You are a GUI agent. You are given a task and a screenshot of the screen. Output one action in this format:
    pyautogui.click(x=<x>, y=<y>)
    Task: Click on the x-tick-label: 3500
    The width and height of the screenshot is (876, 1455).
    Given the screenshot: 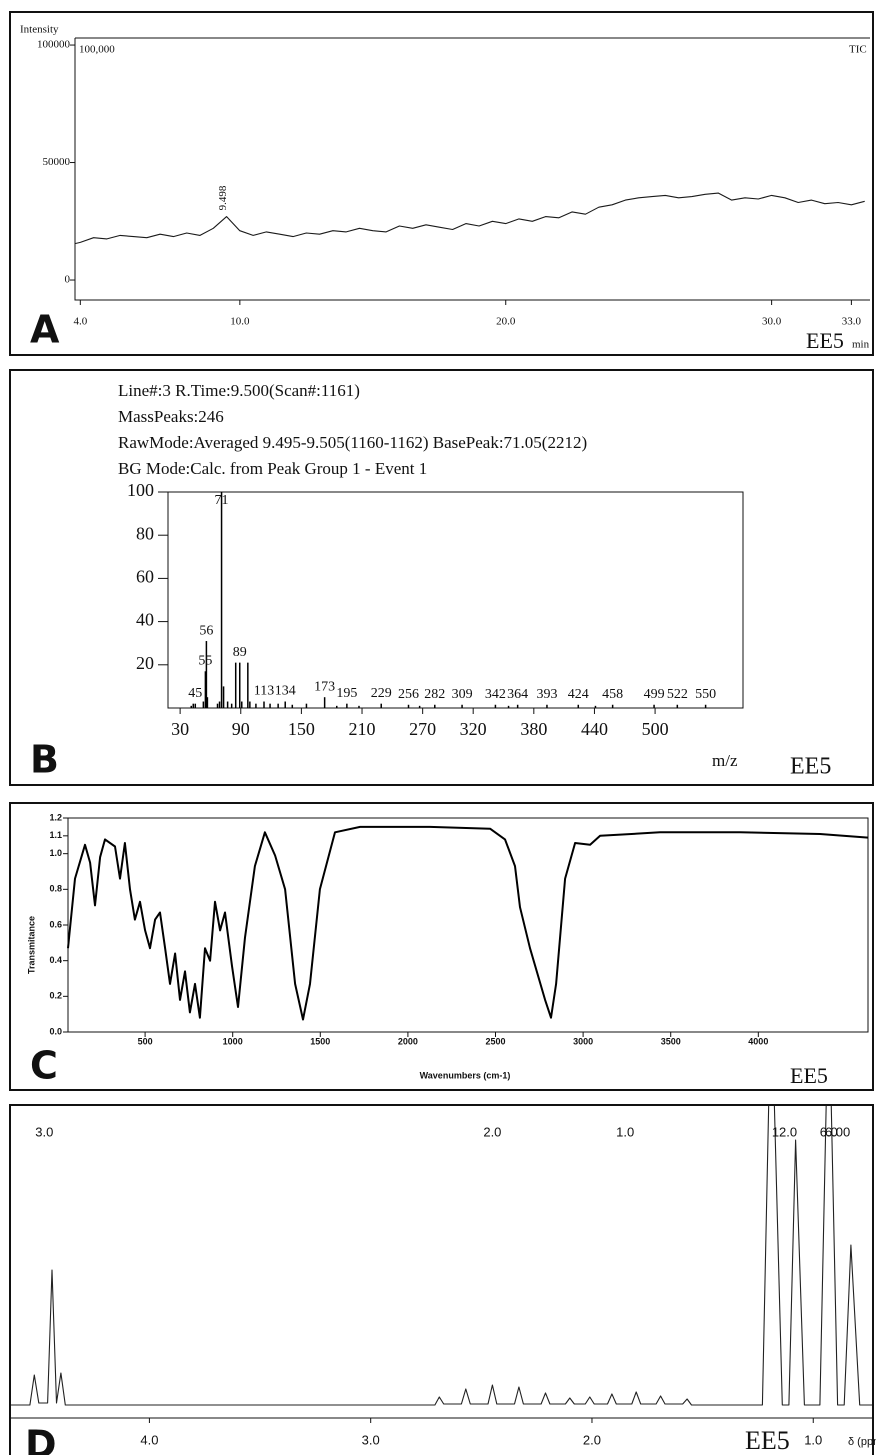 What is the action you would take?
    pyautogui.click(x=671, y=1041)
    